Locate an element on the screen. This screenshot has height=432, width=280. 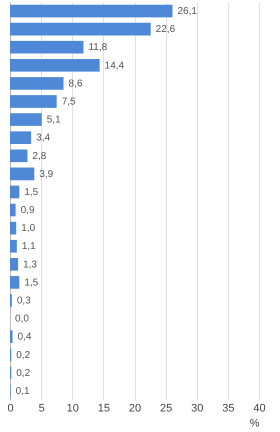
x-tick-label: 35 is located at coordinates (228, 408).